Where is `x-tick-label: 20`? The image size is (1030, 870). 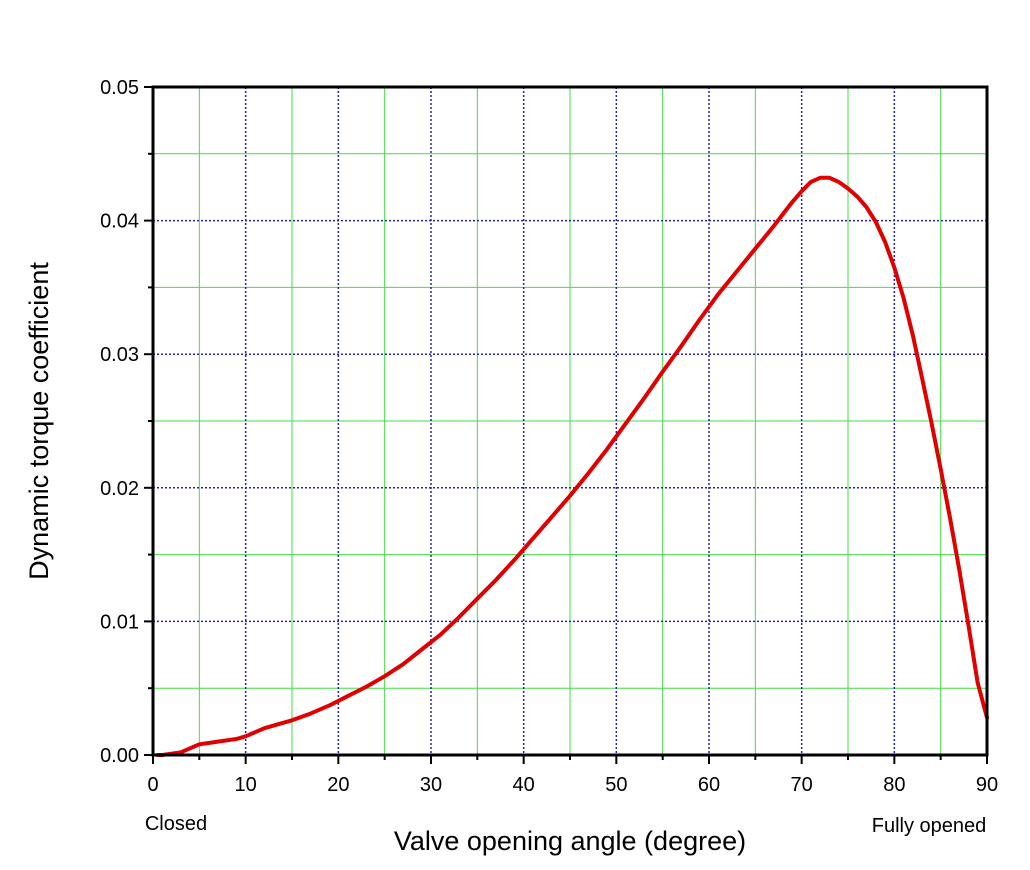 x-tick-label: 20 is located at coordinates (338, 785).